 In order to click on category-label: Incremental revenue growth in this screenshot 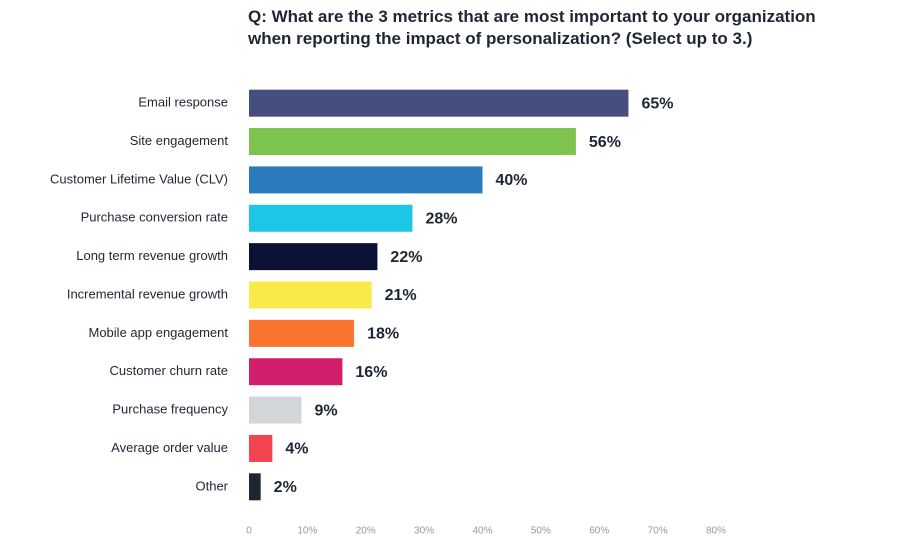, I will do `click(147, 293)`.